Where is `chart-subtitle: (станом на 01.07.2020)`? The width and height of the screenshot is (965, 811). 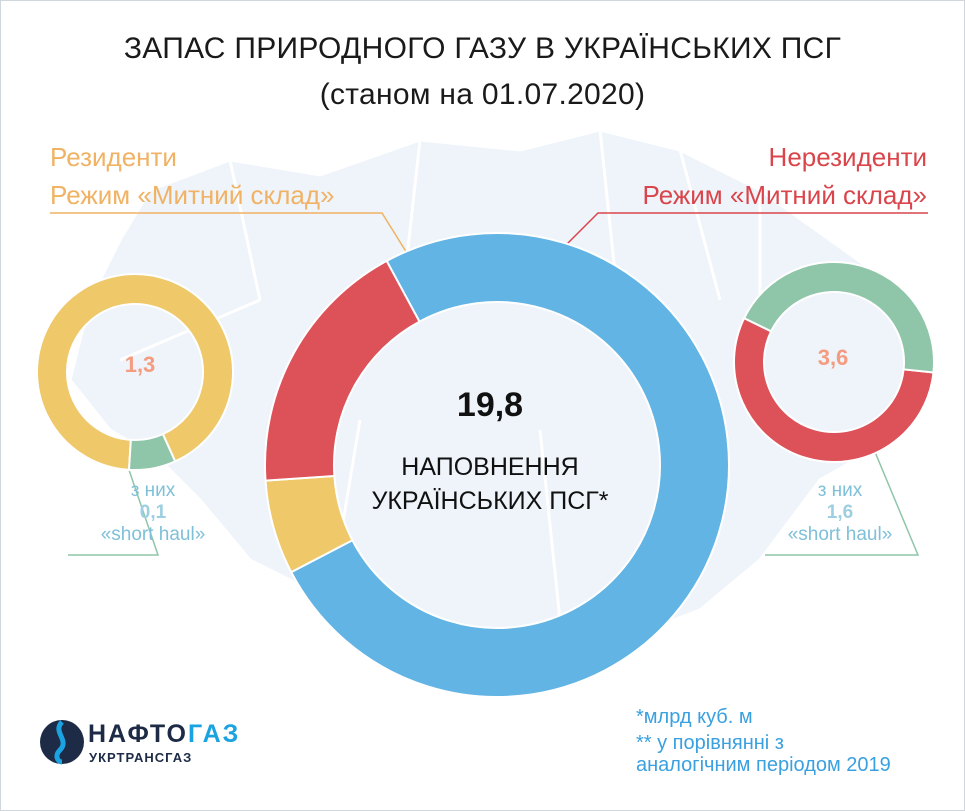 chart-subtitle: (станом на 01.07.2020) is located at coordinates (482, 94).